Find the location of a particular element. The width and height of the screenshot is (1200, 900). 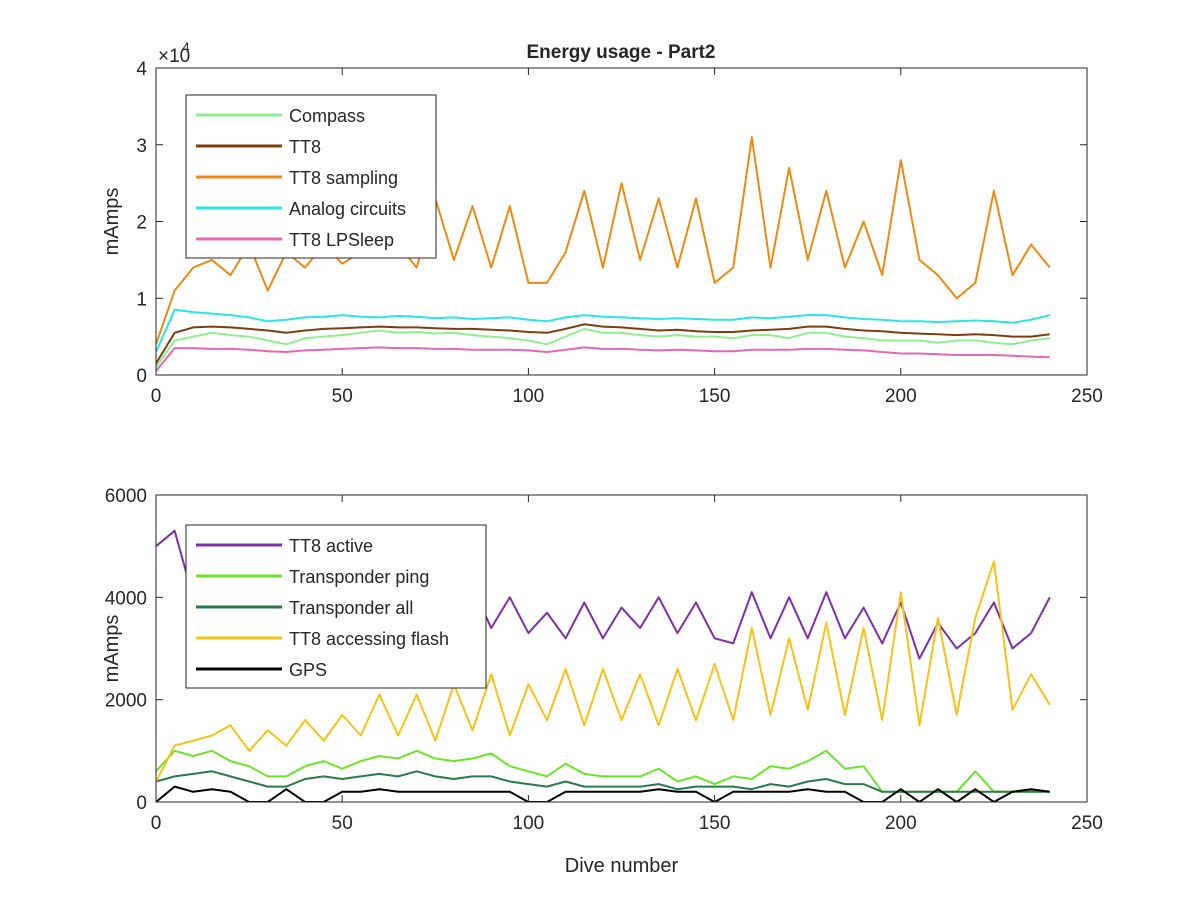

y-tick-label: 2 is located at coordinates (141, 223).